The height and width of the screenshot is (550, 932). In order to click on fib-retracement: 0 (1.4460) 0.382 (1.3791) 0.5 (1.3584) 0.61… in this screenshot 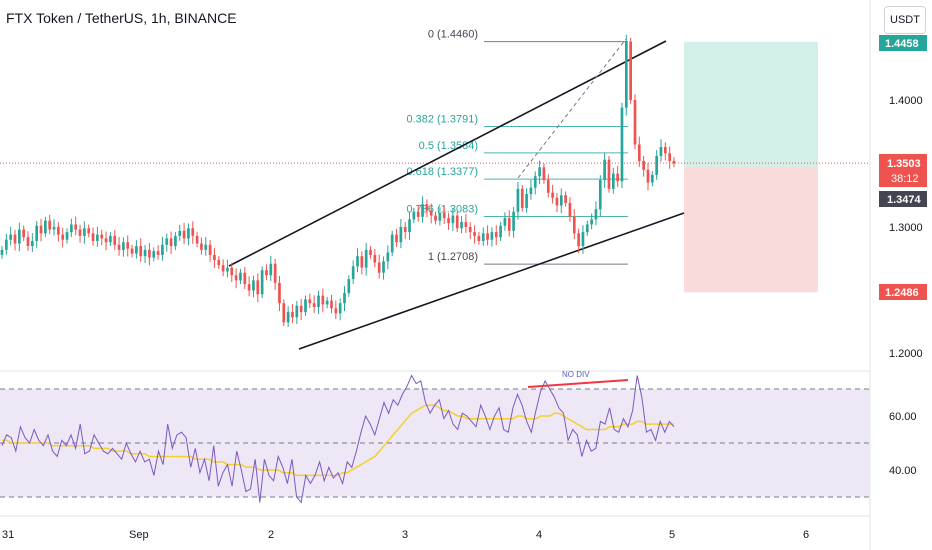, I will do `click(517, 147)`.